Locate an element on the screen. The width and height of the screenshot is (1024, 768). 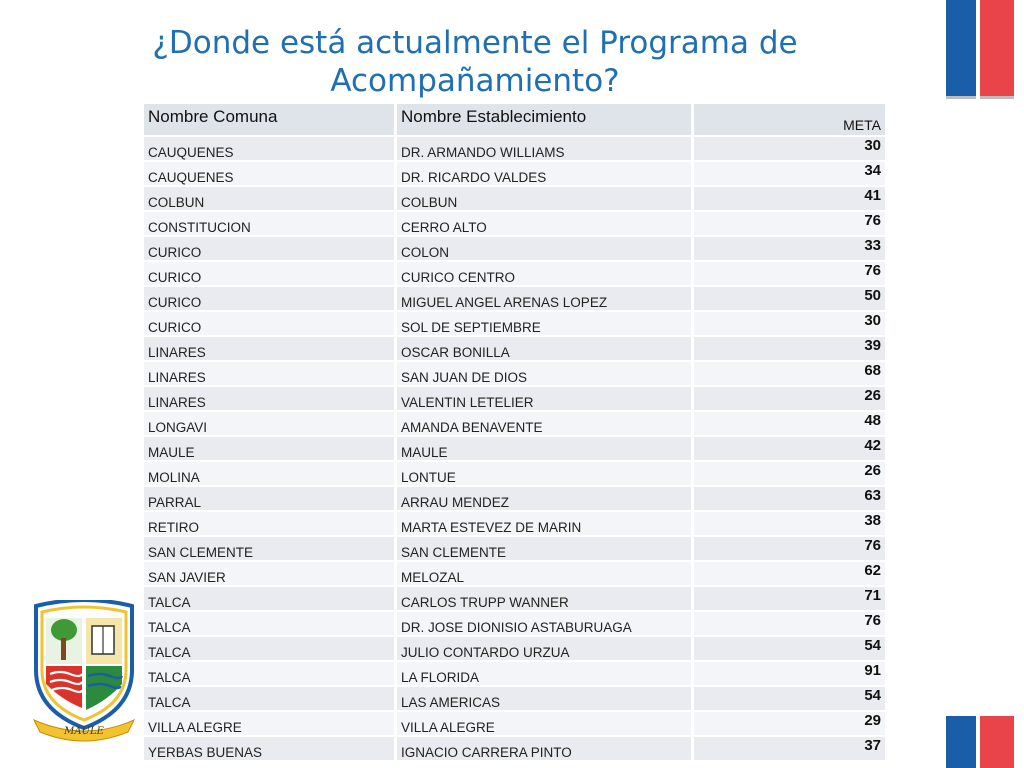
cell-establecimiento: AMANDA BENAVENTE is located at coordinates (545, 424).